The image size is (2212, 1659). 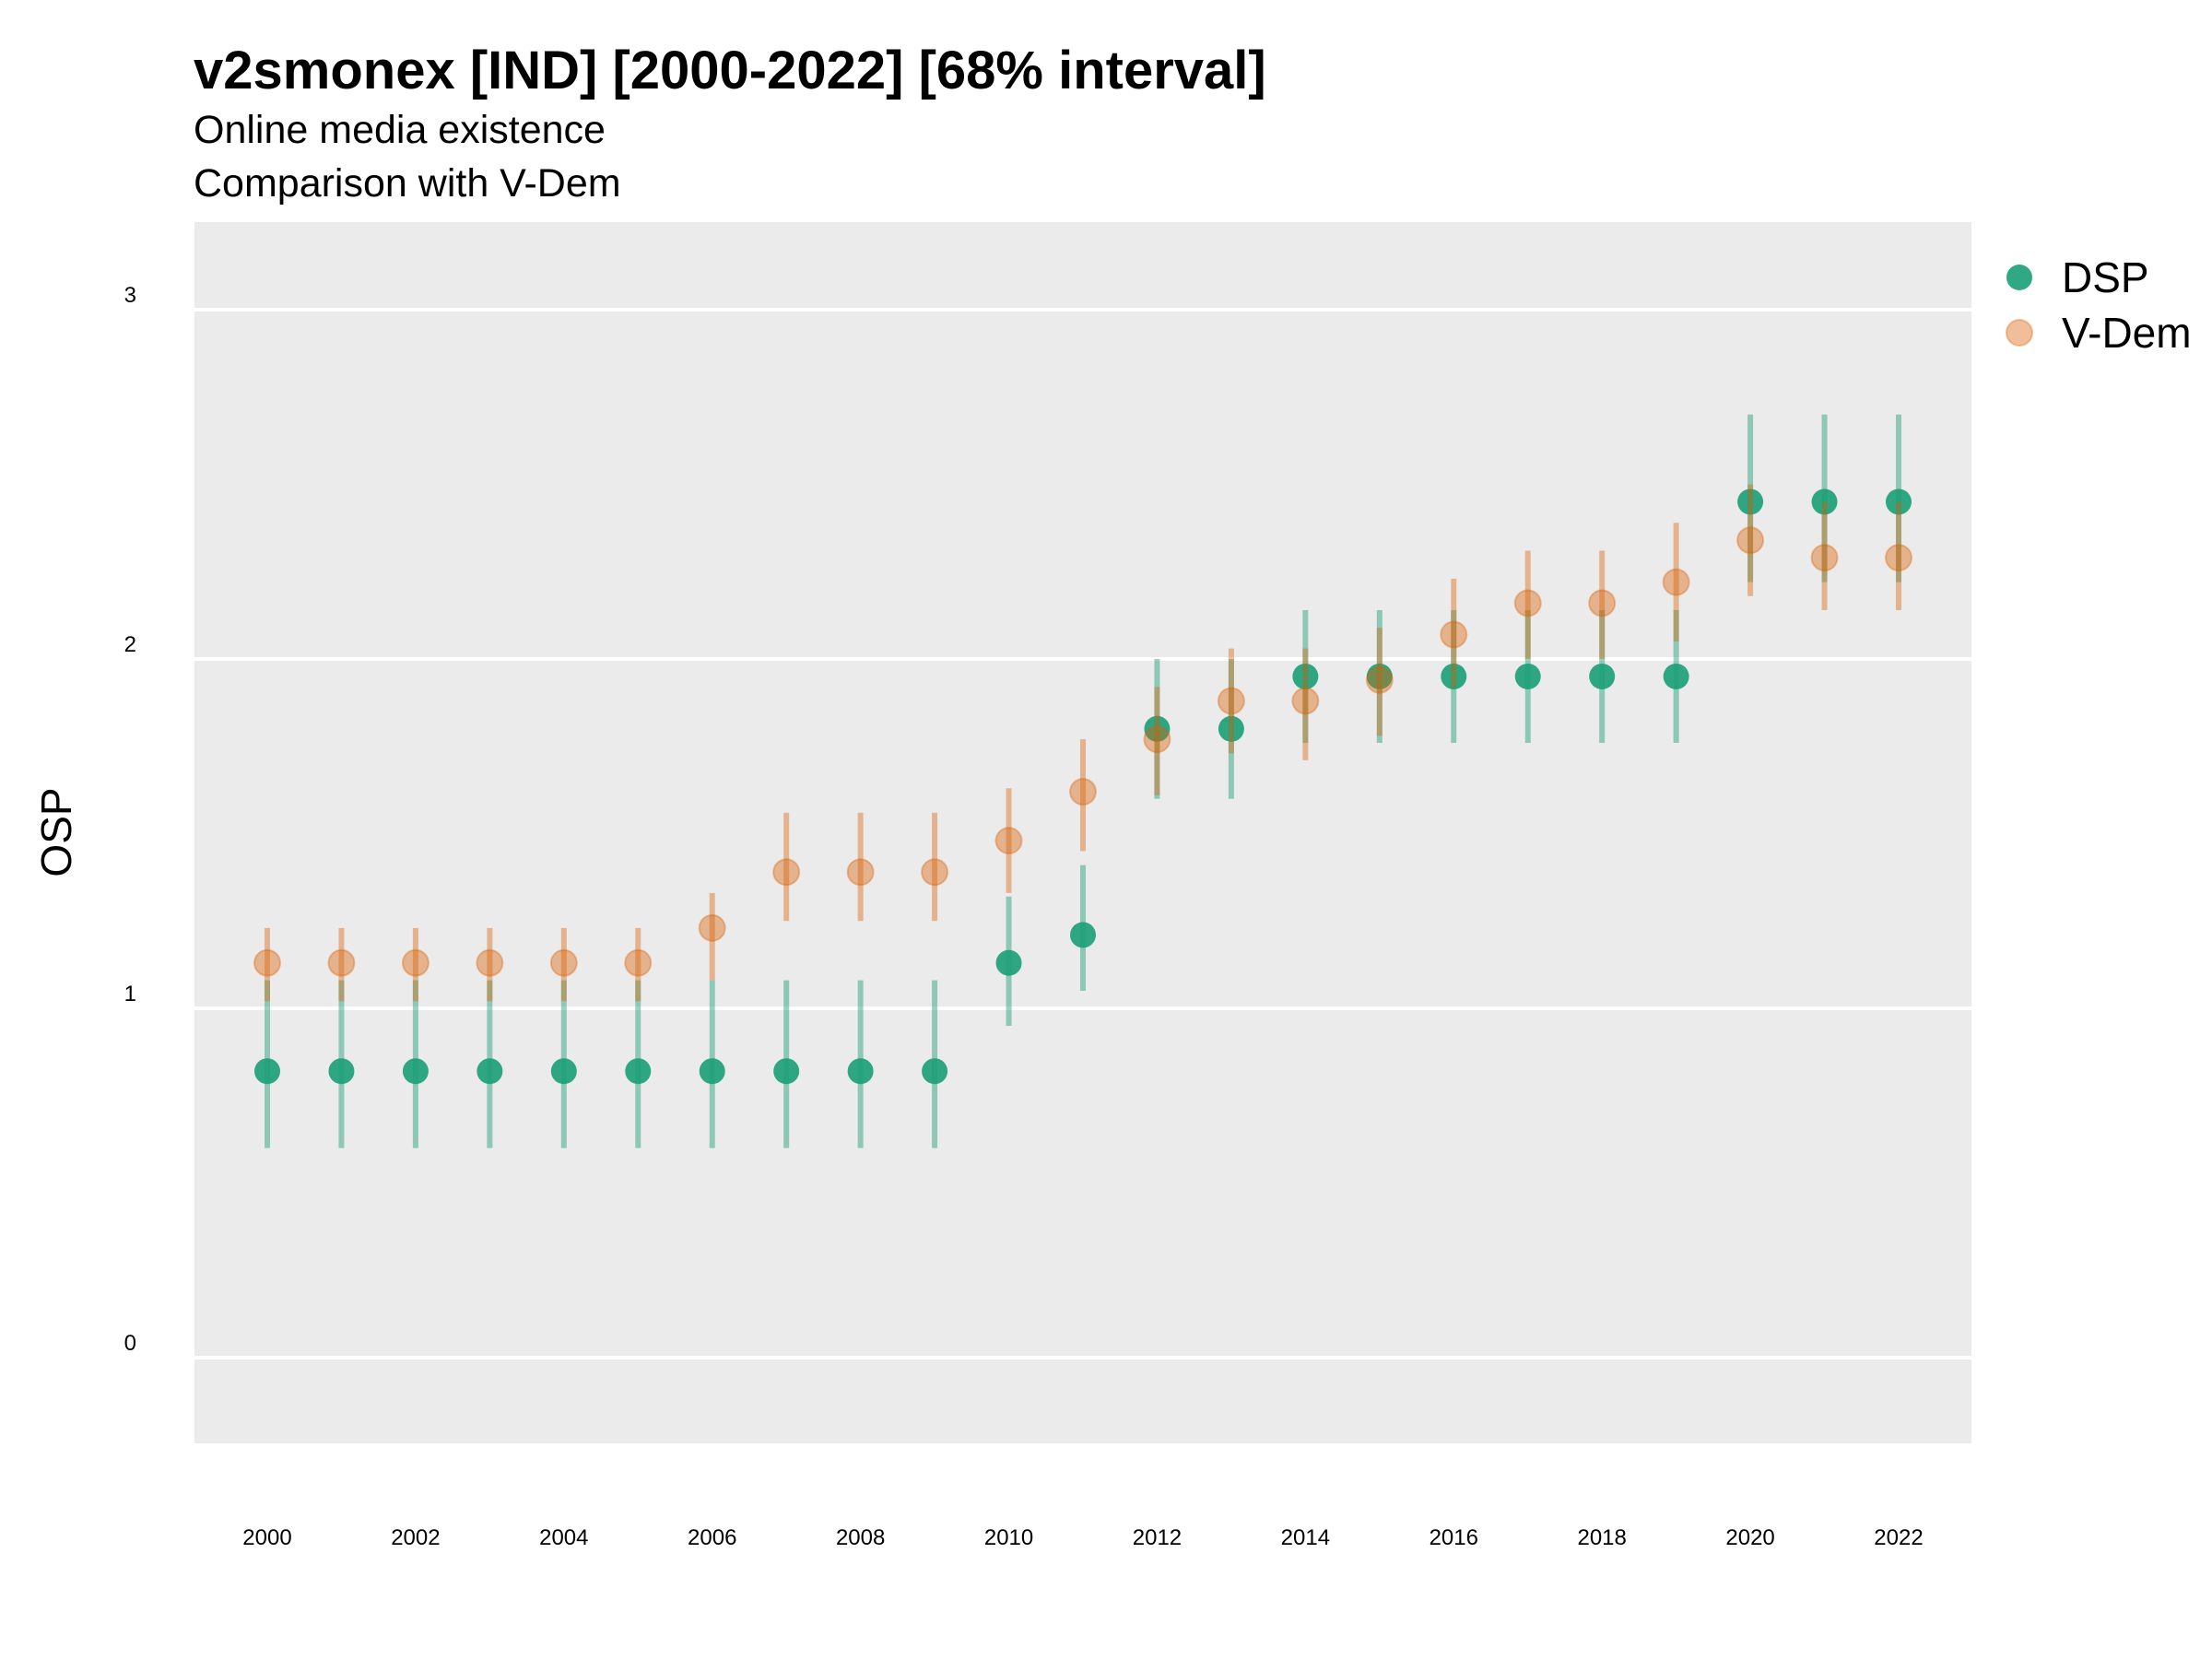 I want to click on point-vdem-2012, so click(x=1157, y=739).